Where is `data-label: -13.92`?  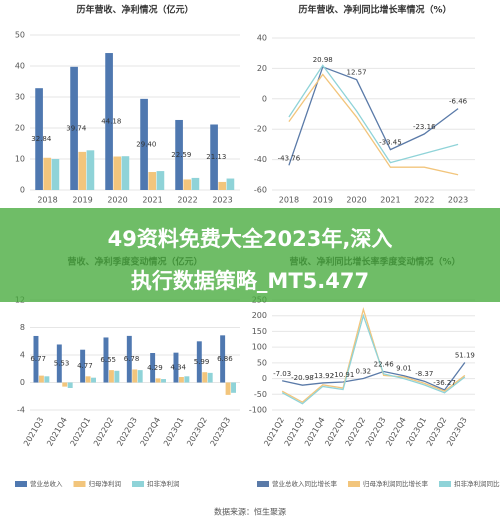
data-label: -13.92 is located at coordinates (322, 376).